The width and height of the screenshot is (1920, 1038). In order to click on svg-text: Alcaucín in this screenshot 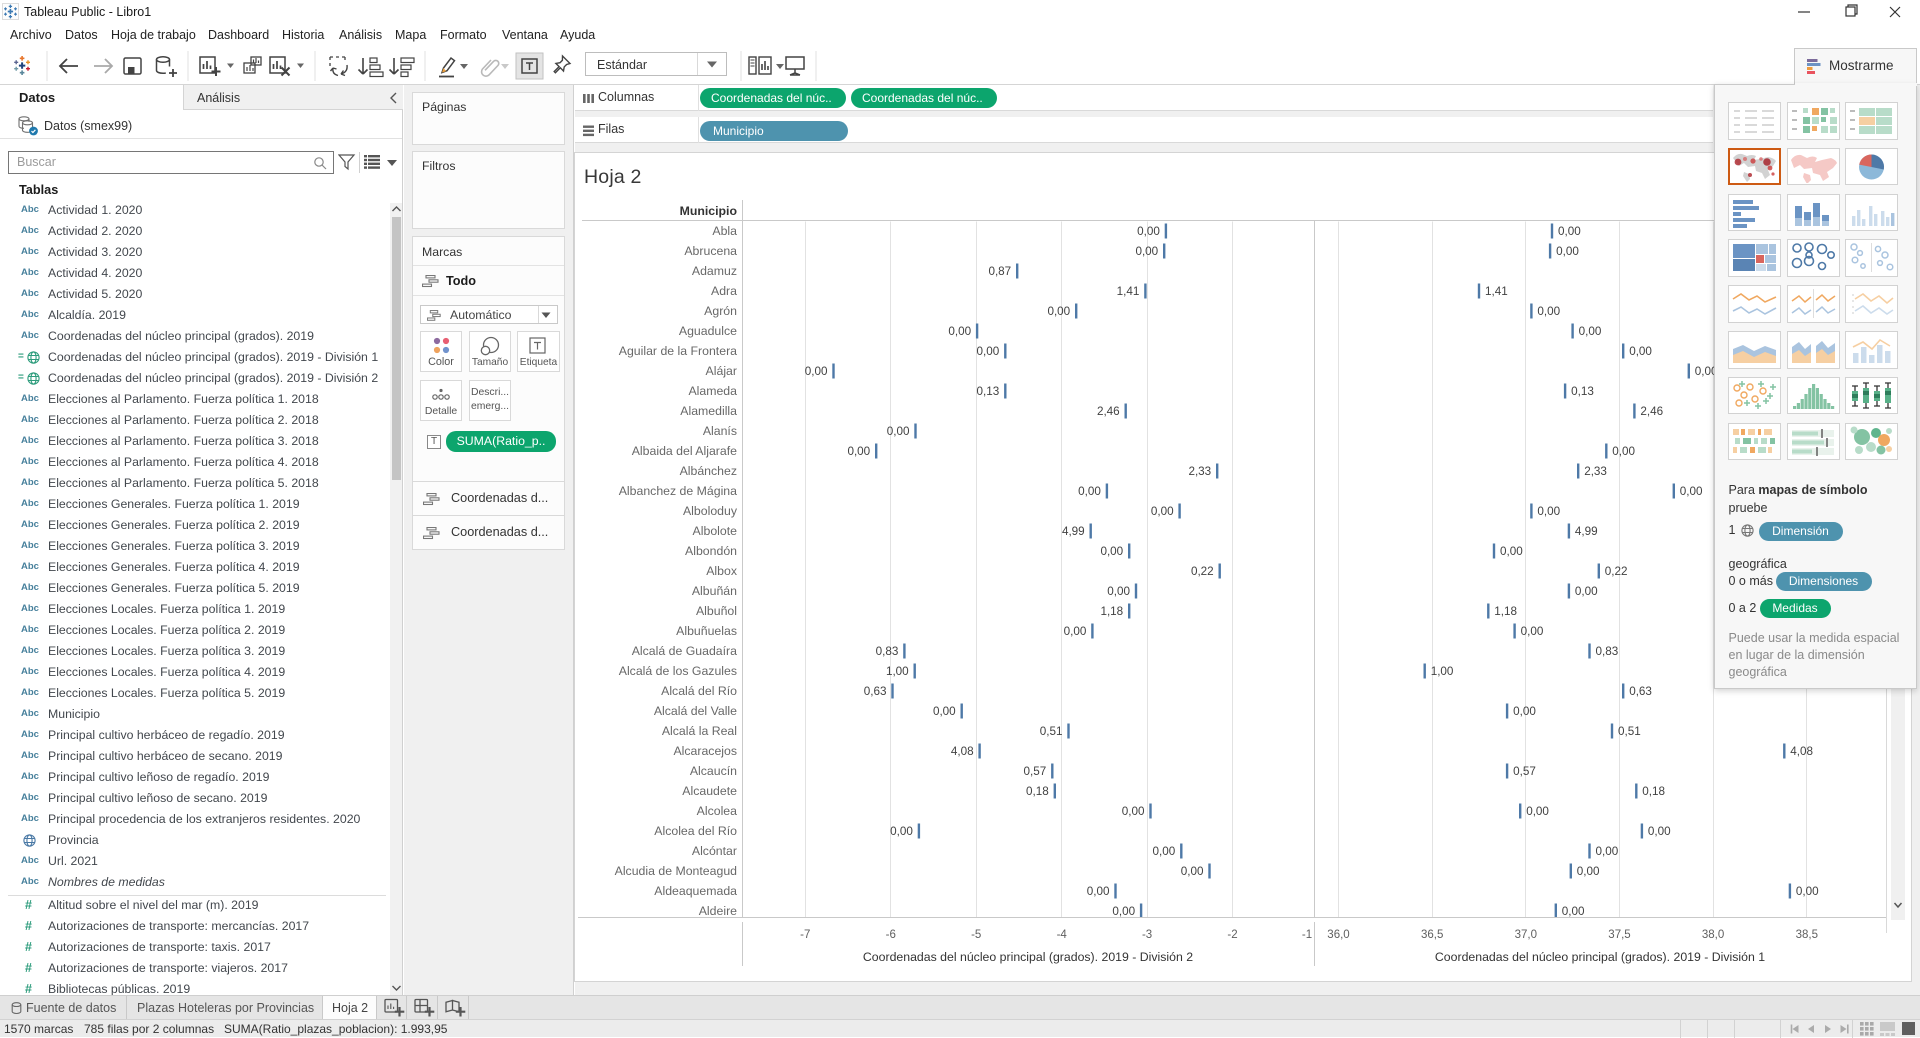, I will do `click(713, 771)`.